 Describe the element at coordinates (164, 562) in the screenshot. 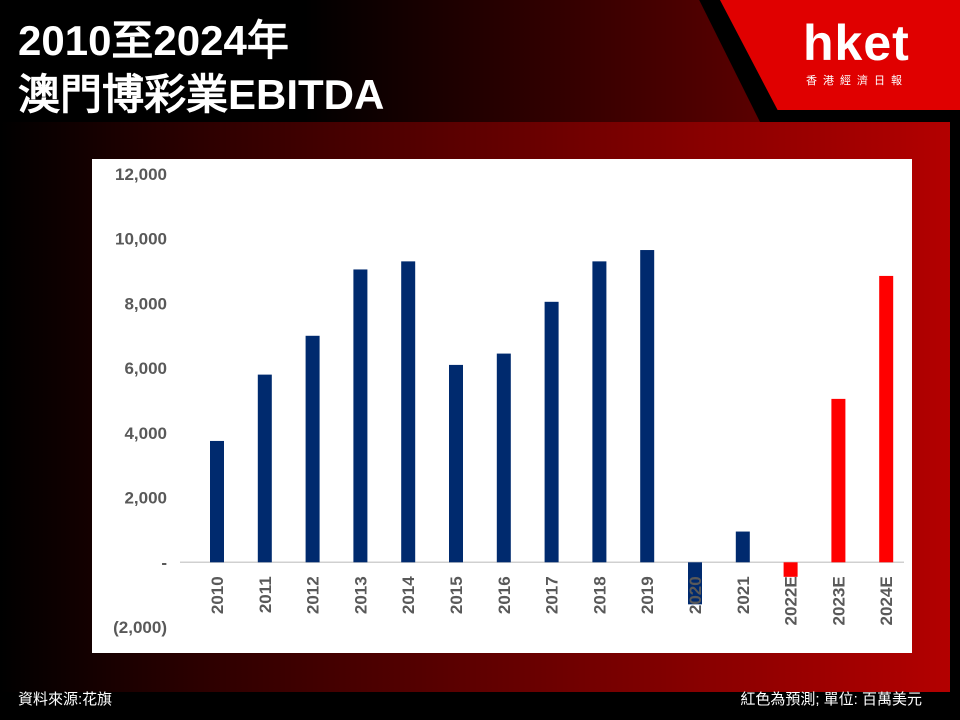

I see `y-tick-label: -` at that location.